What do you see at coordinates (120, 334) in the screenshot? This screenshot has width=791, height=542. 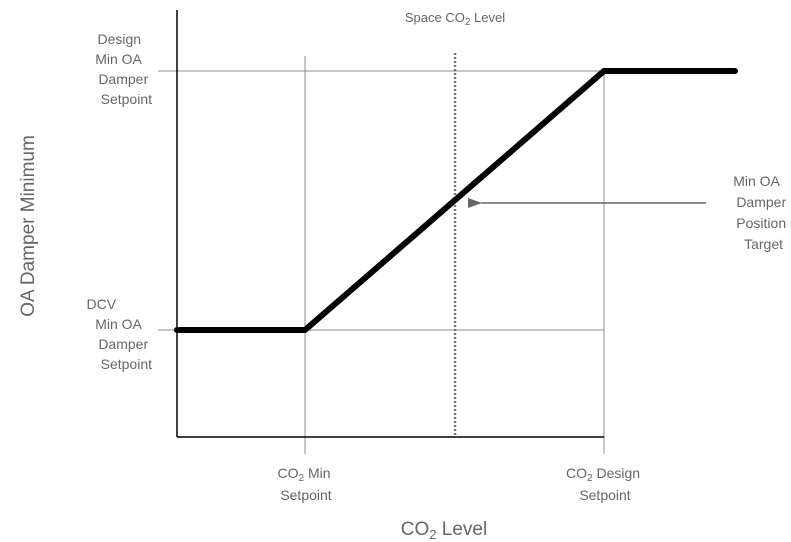 I see `dcv-min-oa-damper-setpoint-label: DCV Min OA Damper Setpoint` at bounding box center [120, 334].